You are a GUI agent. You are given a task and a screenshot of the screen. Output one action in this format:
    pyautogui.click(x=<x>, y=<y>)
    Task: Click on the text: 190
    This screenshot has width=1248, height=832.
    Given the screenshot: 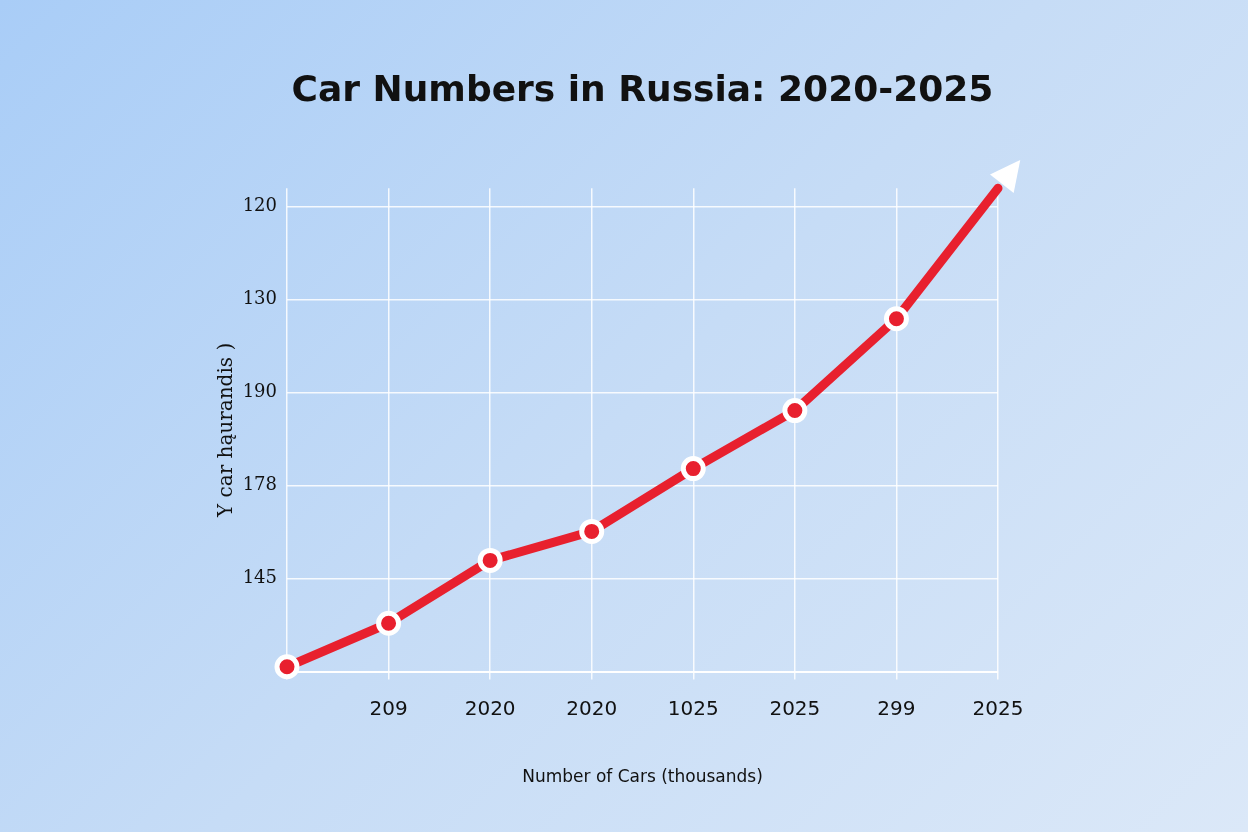 What is the action you would take?
    pyautogui.click(x=259, y=391)
    